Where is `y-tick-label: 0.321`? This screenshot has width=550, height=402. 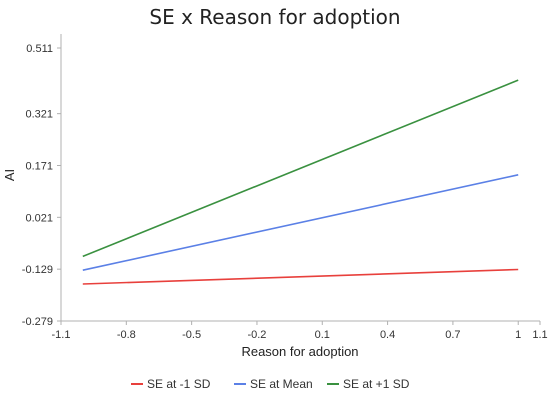
y-tick-label: 0.321 is located at coordinates (39, 115).